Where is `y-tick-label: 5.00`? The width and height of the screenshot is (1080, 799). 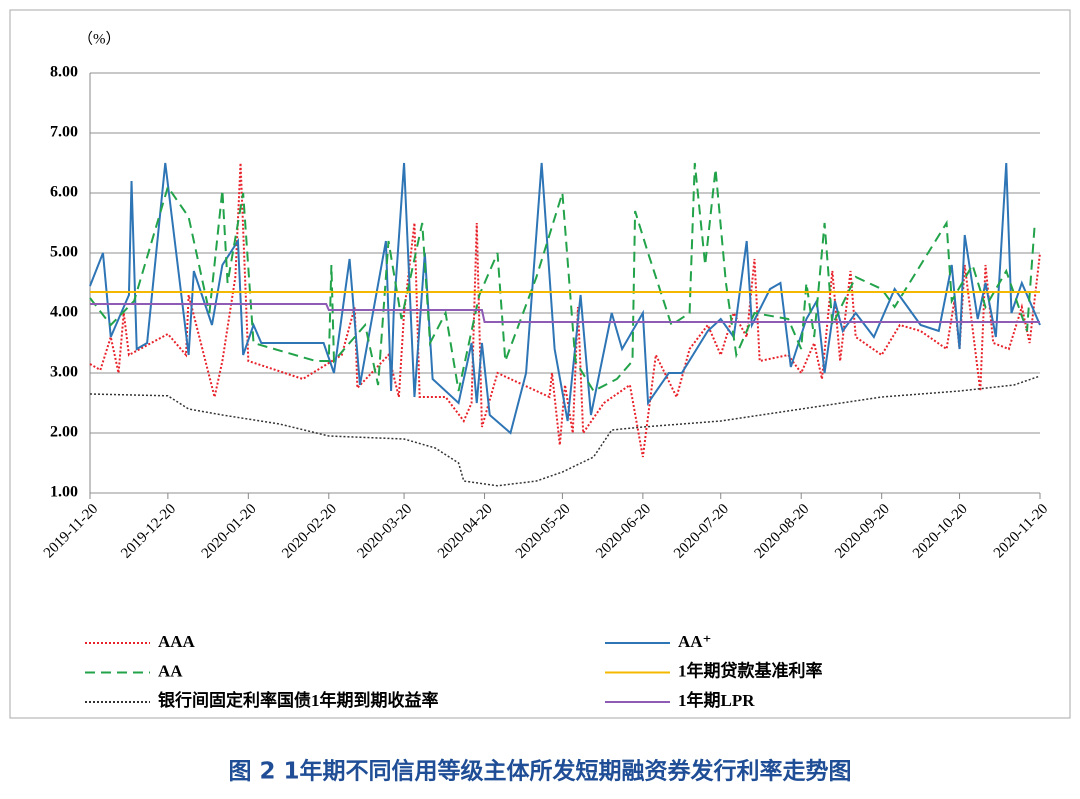
y-tick-label: 5.00 is located at coordinates (64, 252).